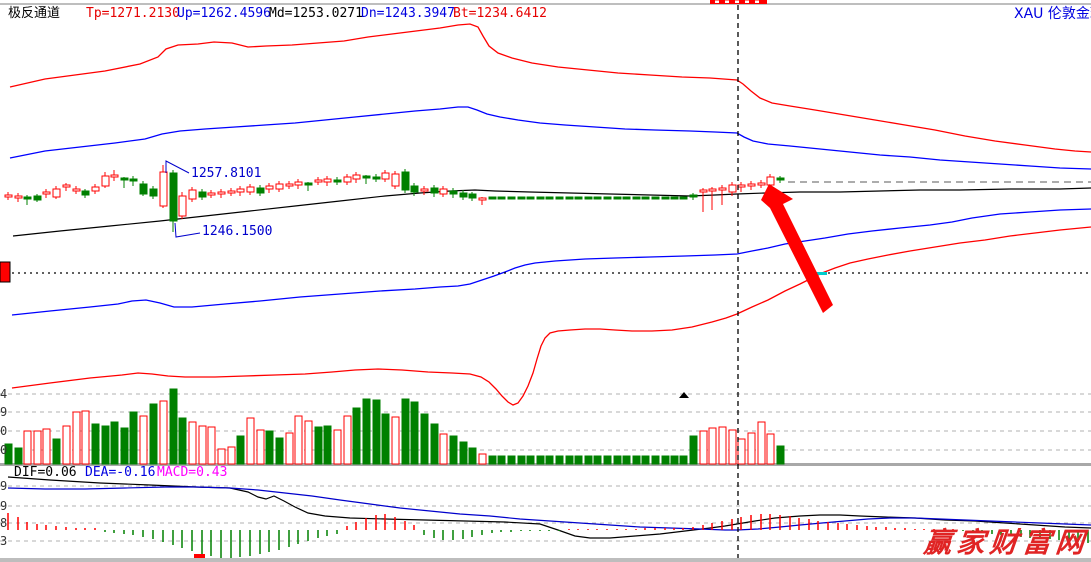  What do you see at coordinates (133, 13) in the screenshot?
I see `indicator-value-tp: Tp=1271.2130` at bounding box center [133, 13].